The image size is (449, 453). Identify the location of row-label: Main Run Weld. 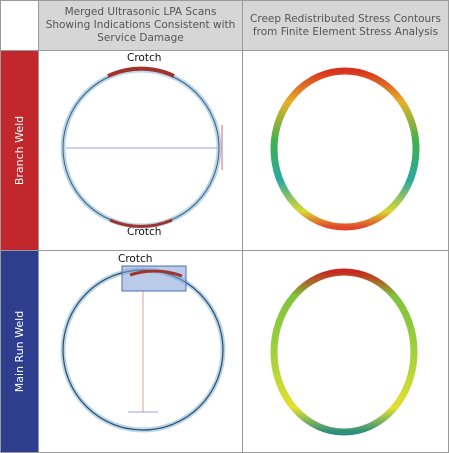
(20, 351).